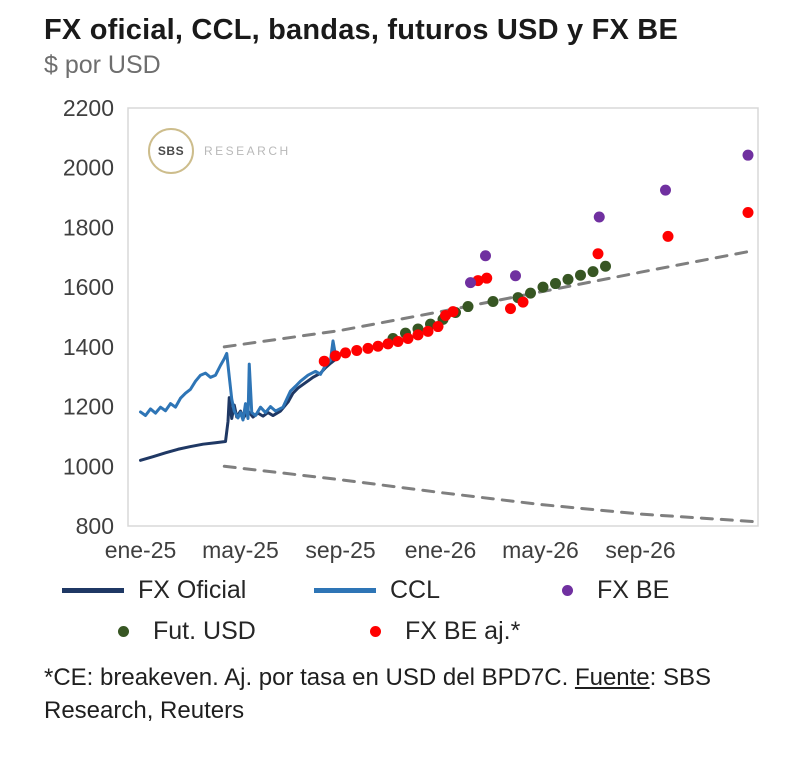 This screenshot has height=767, width=800. What do you see at coordinates (375, 632) in the screenshot?
I see `fx-be-aj-dot-swatch` at bounding box center [375, 632].